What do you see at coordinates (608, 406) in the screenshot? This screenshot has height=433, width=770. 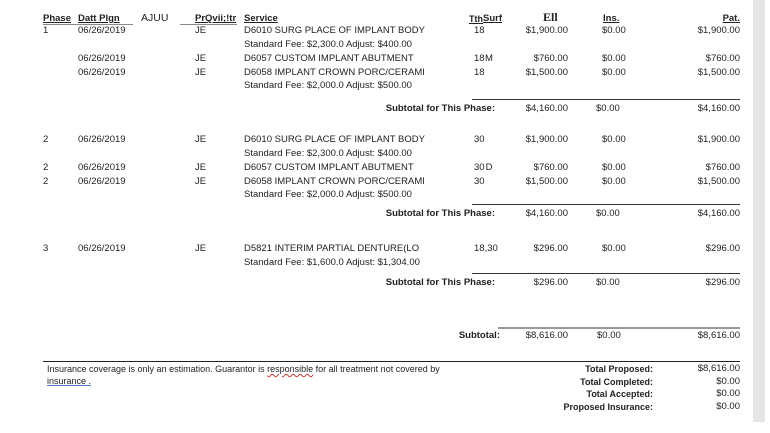 I see `total-label: Proposed Insurance:` at bounding box center [608, 406].